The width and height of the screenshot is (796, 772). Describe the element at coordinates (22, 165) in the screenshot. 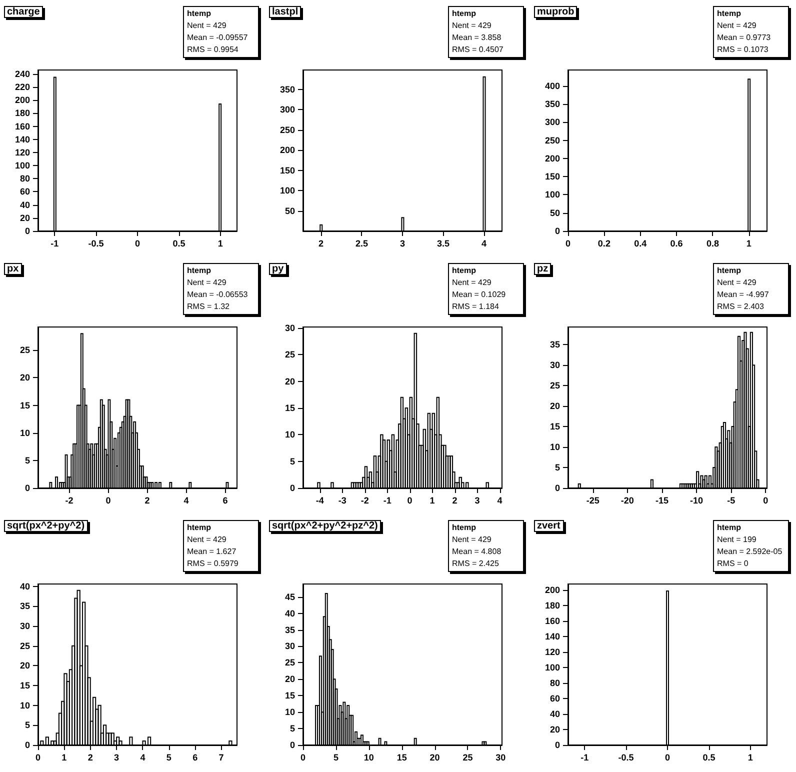

I see `y-tick-label: 100` at that location.